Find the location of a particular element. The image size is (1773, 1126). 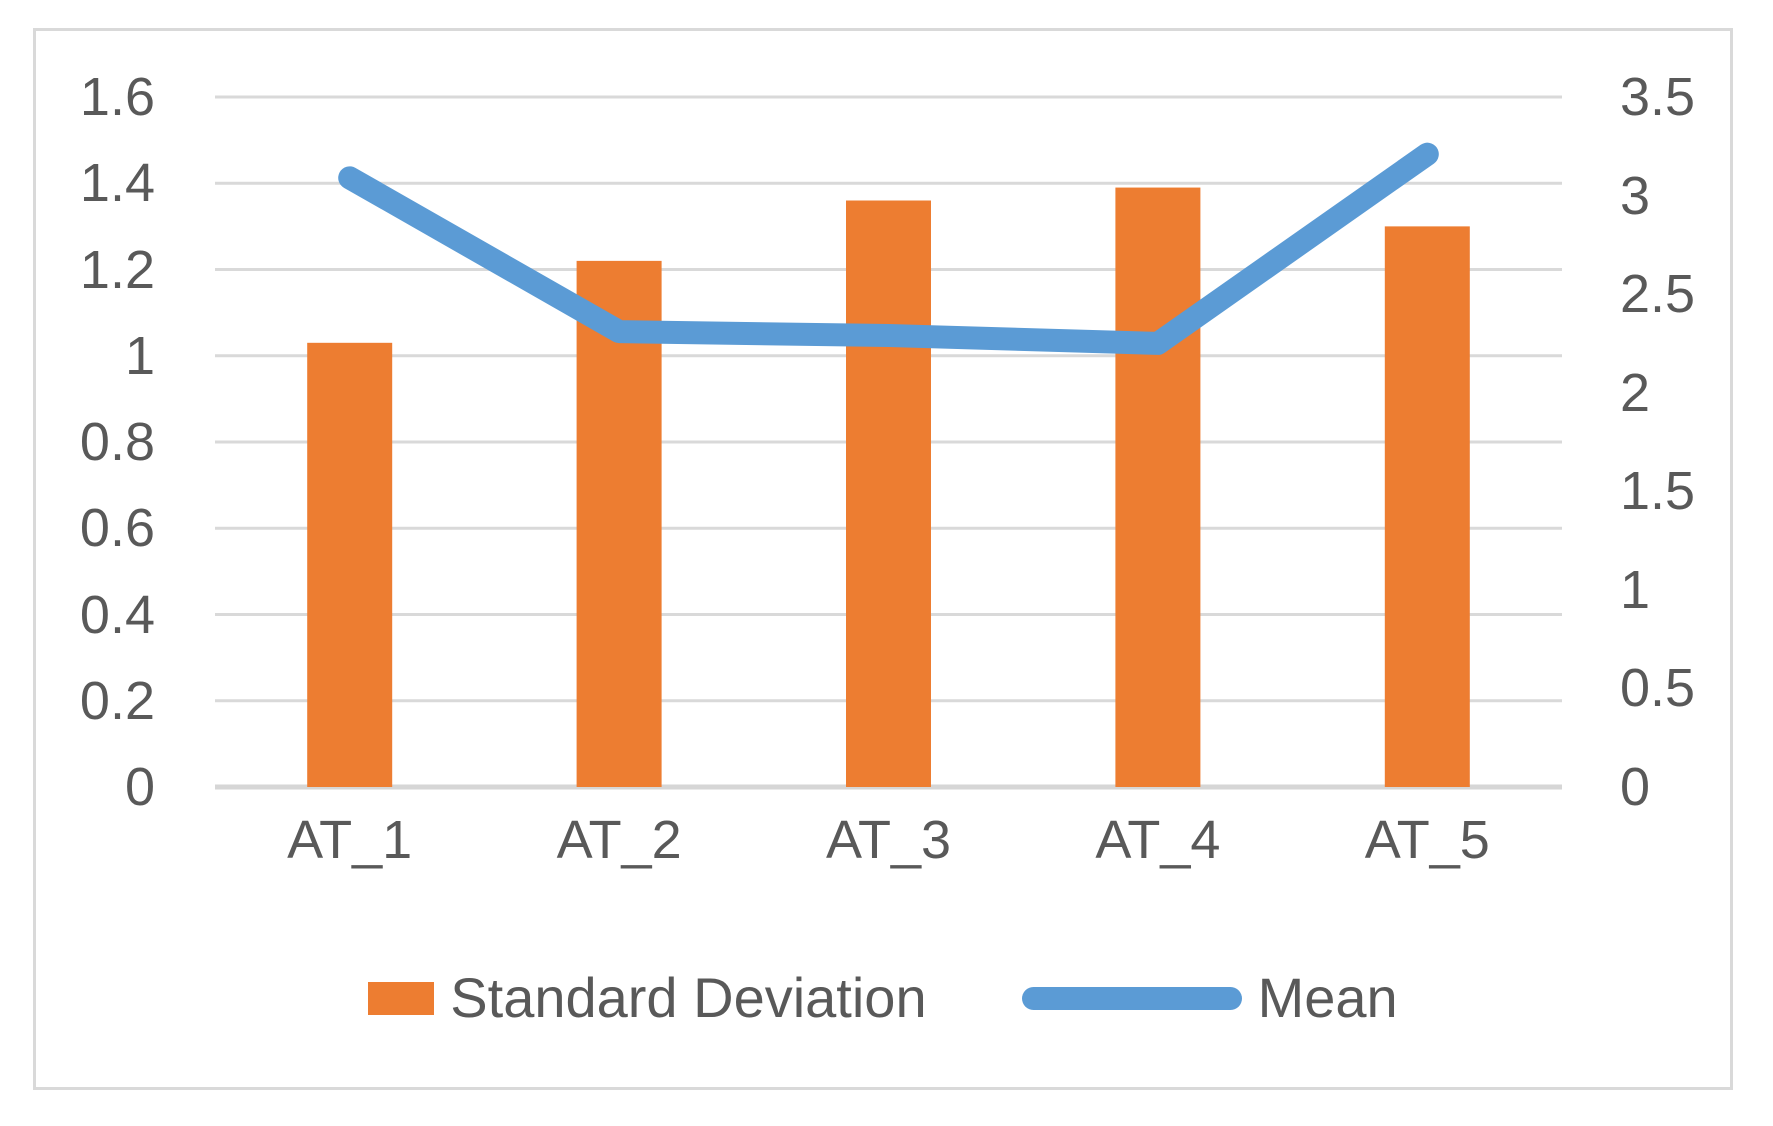

legend-label: Standard Deviation is located at coordinates (688, 997).